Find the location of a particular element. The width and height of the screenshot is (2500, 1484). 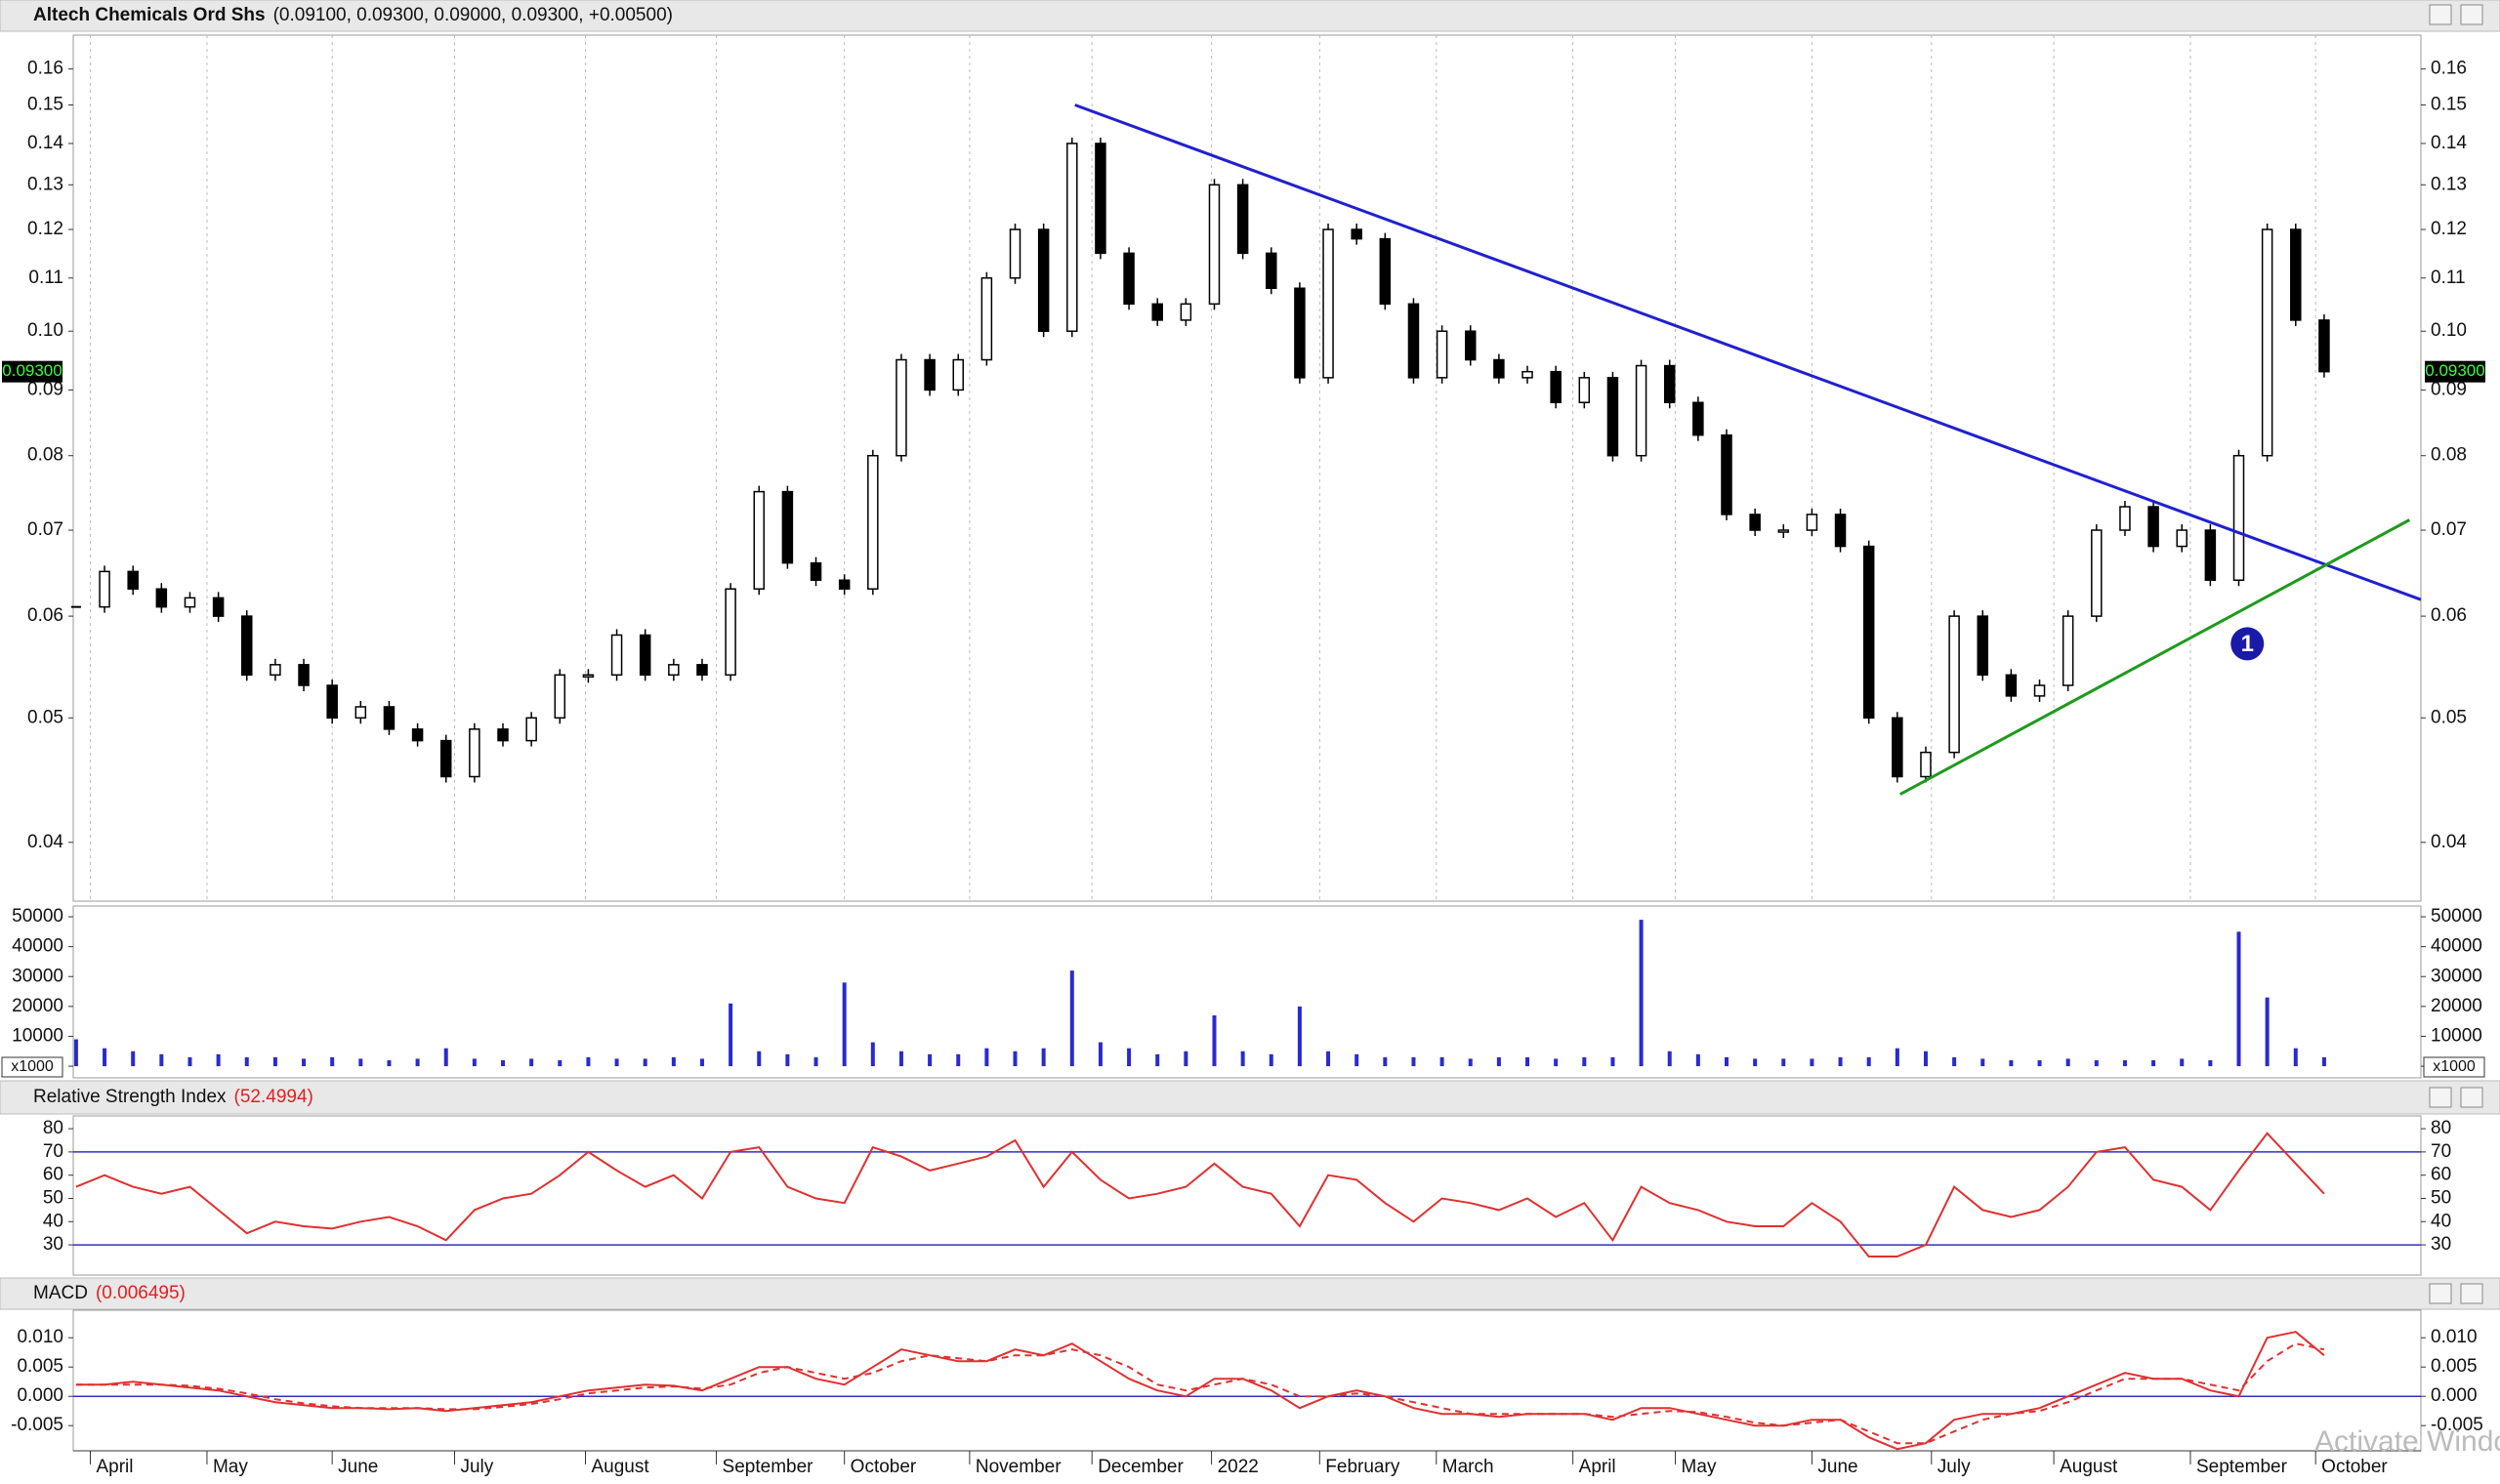

x-tick-label: March is located at coordinates (1468, 1467).